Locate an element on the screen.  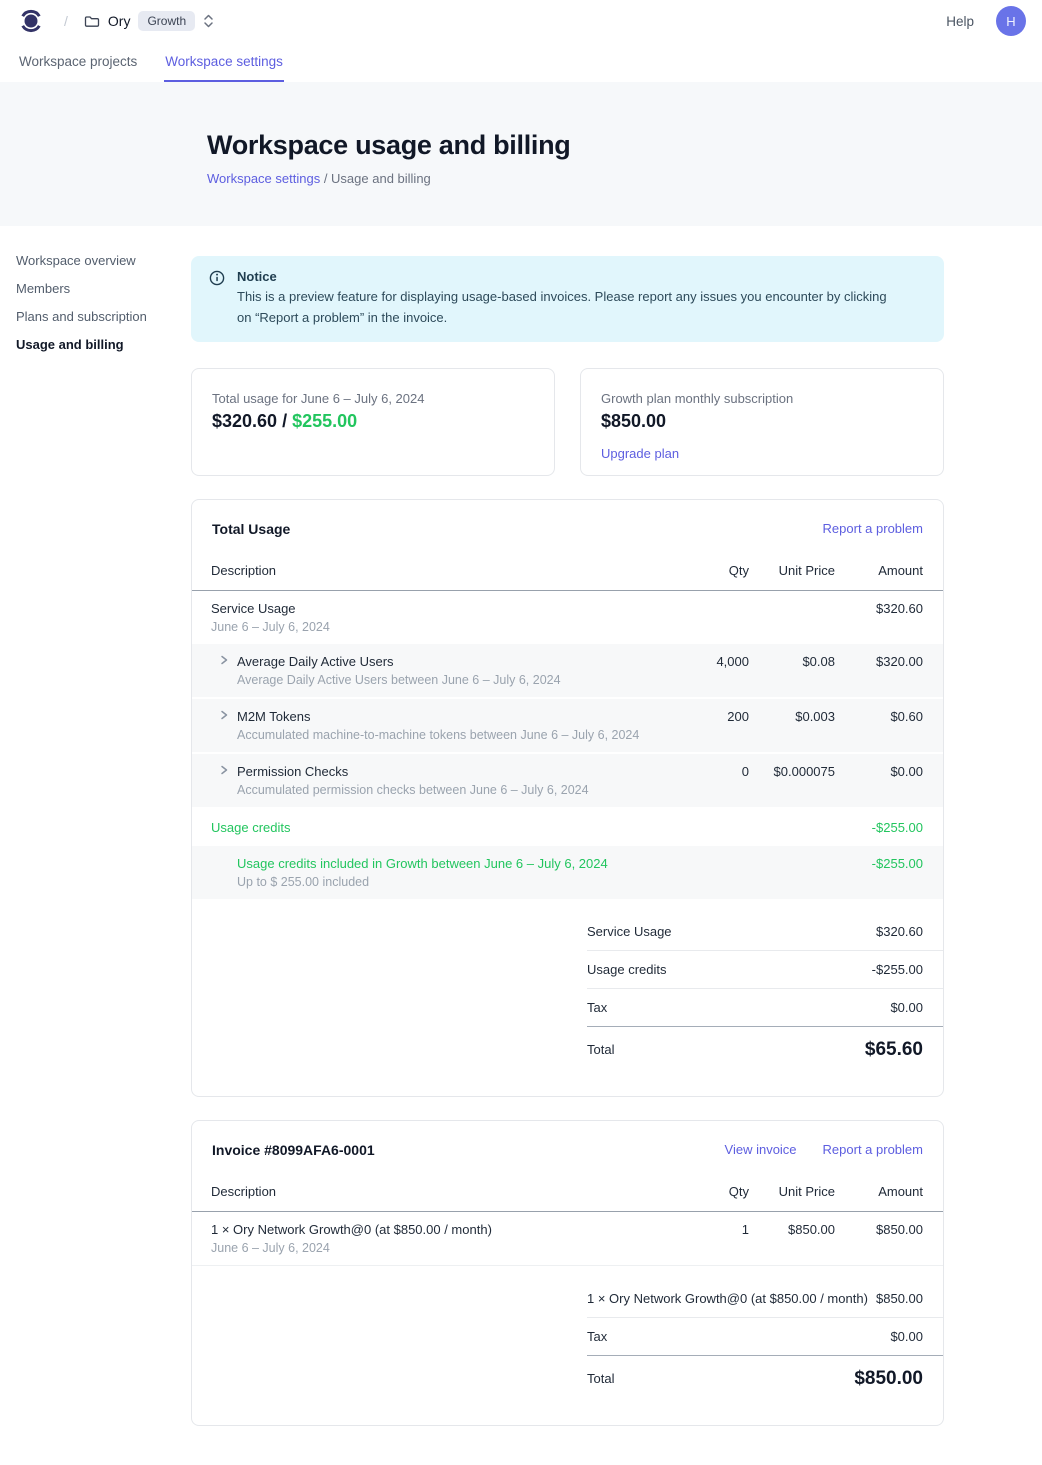
invoice-table-header: Description Qty Unit Price Amount is located at coordinates (567, 1193).